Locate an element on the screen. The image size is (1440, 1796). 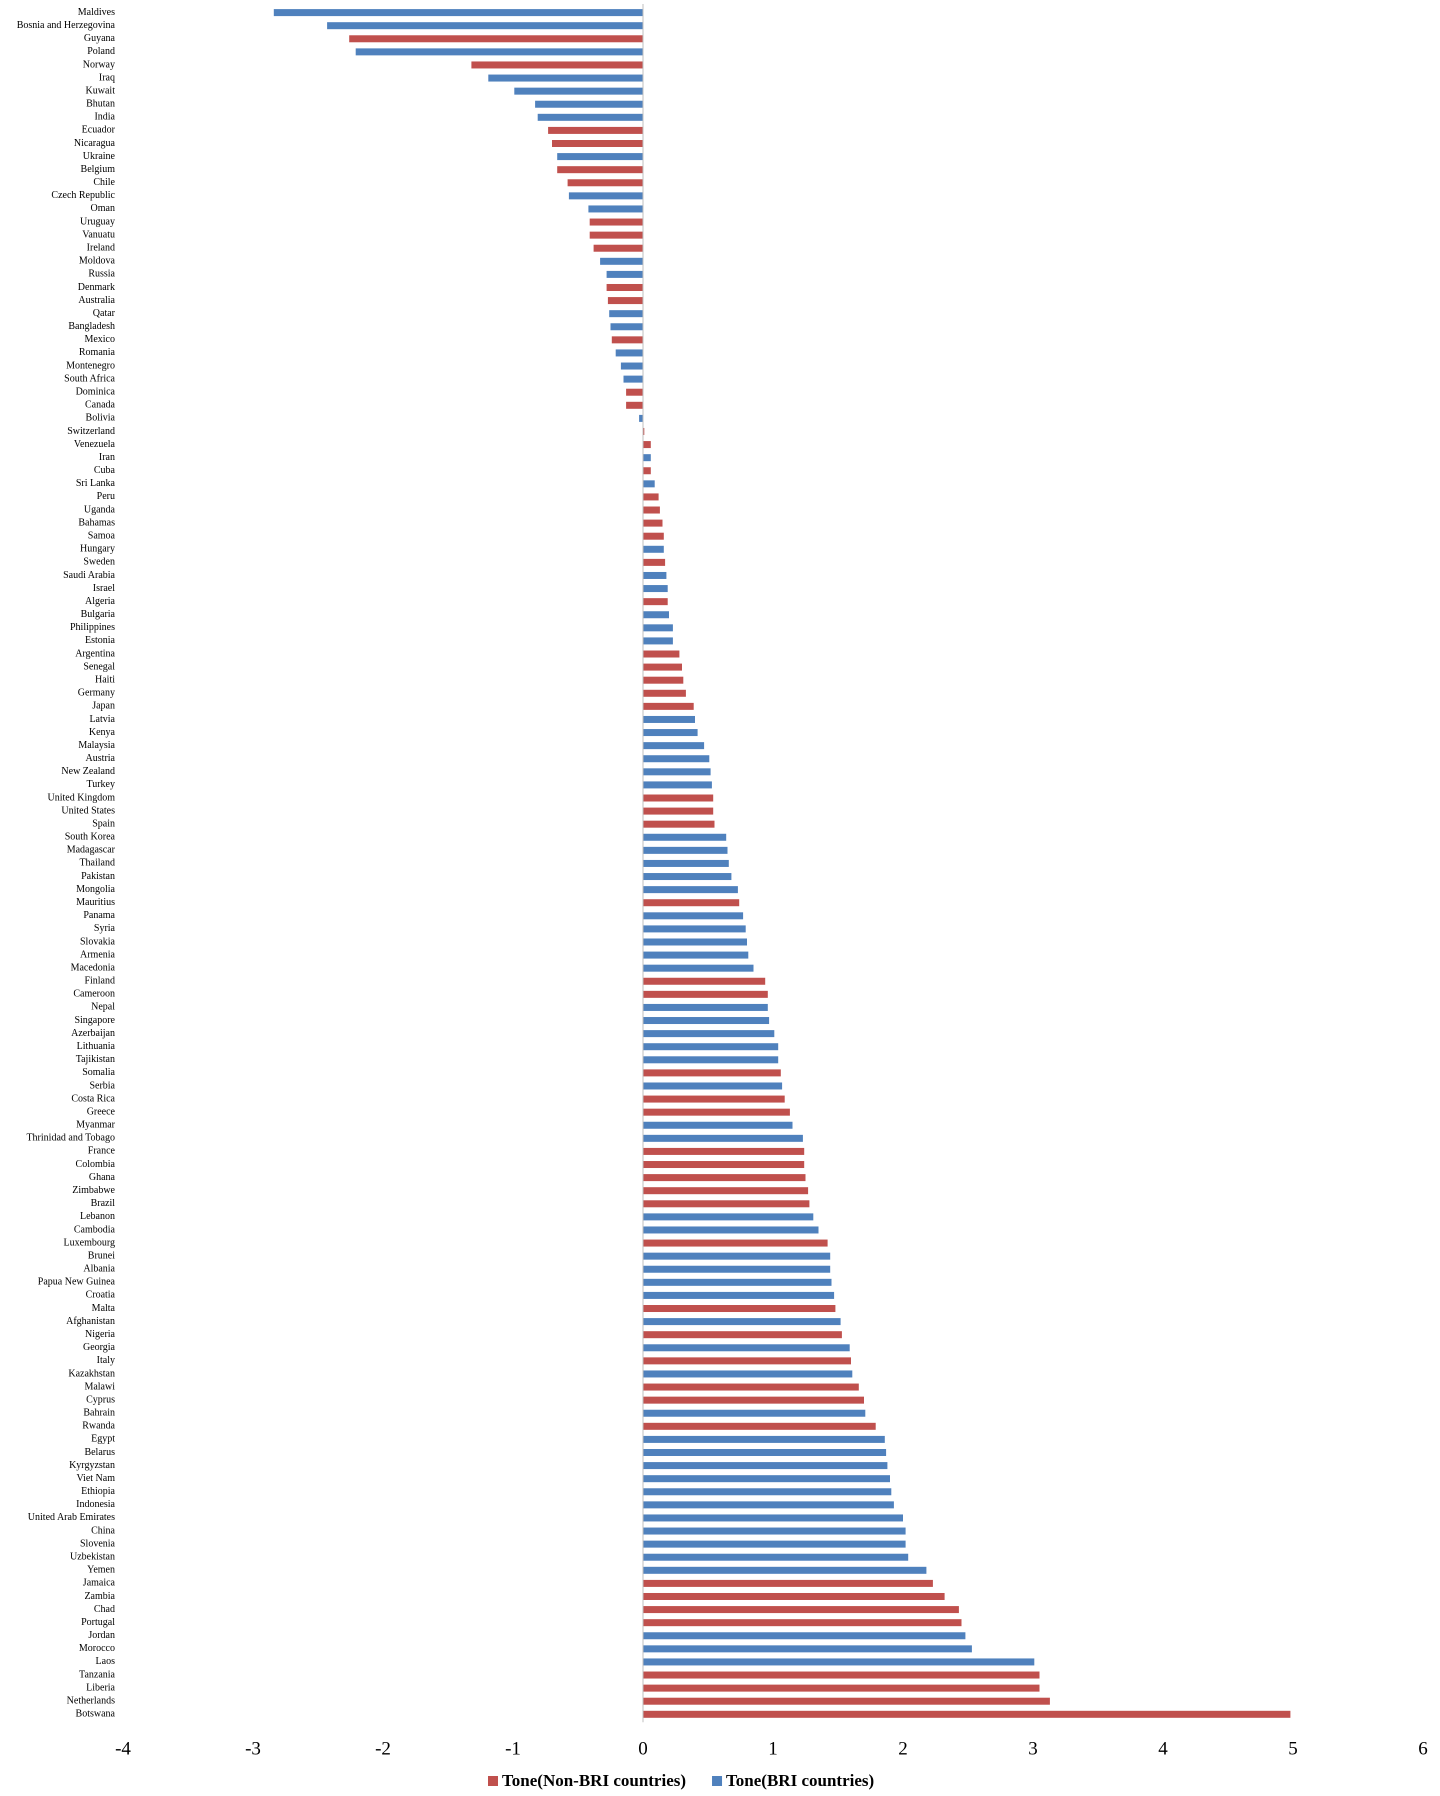
category-label: Oman is located at coordinates (103, 208).